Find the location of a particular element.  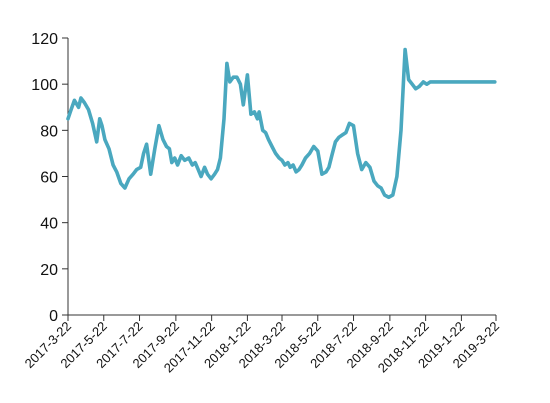

y-tick-label: 60 is located at coordinates (49, 178).